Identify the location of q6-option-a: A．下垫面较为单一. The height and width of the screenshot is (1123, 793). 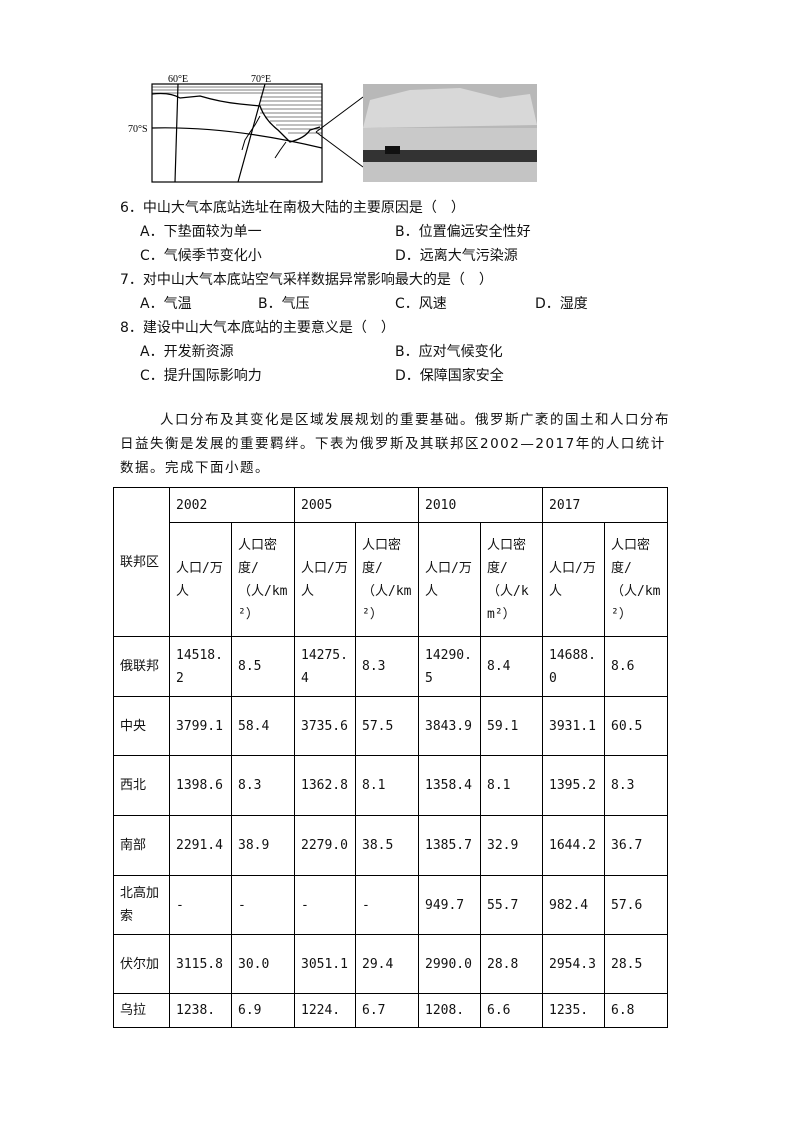
(201, 232).